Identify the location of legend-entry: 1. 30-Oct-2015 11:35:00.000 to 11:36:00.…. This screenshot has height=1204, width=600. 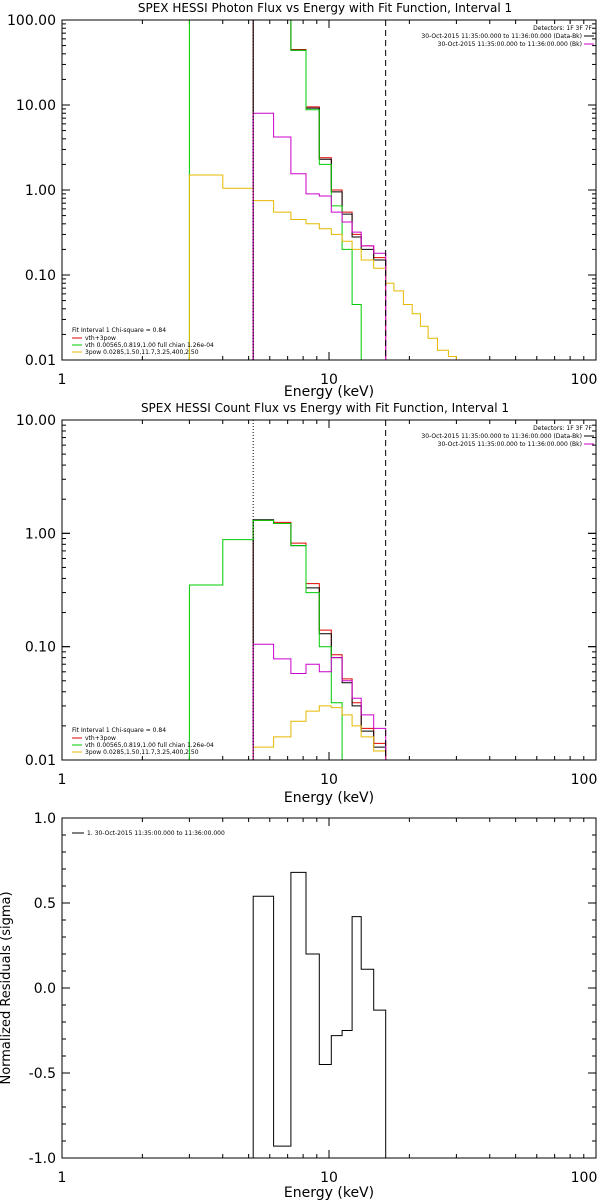
(156, 833).